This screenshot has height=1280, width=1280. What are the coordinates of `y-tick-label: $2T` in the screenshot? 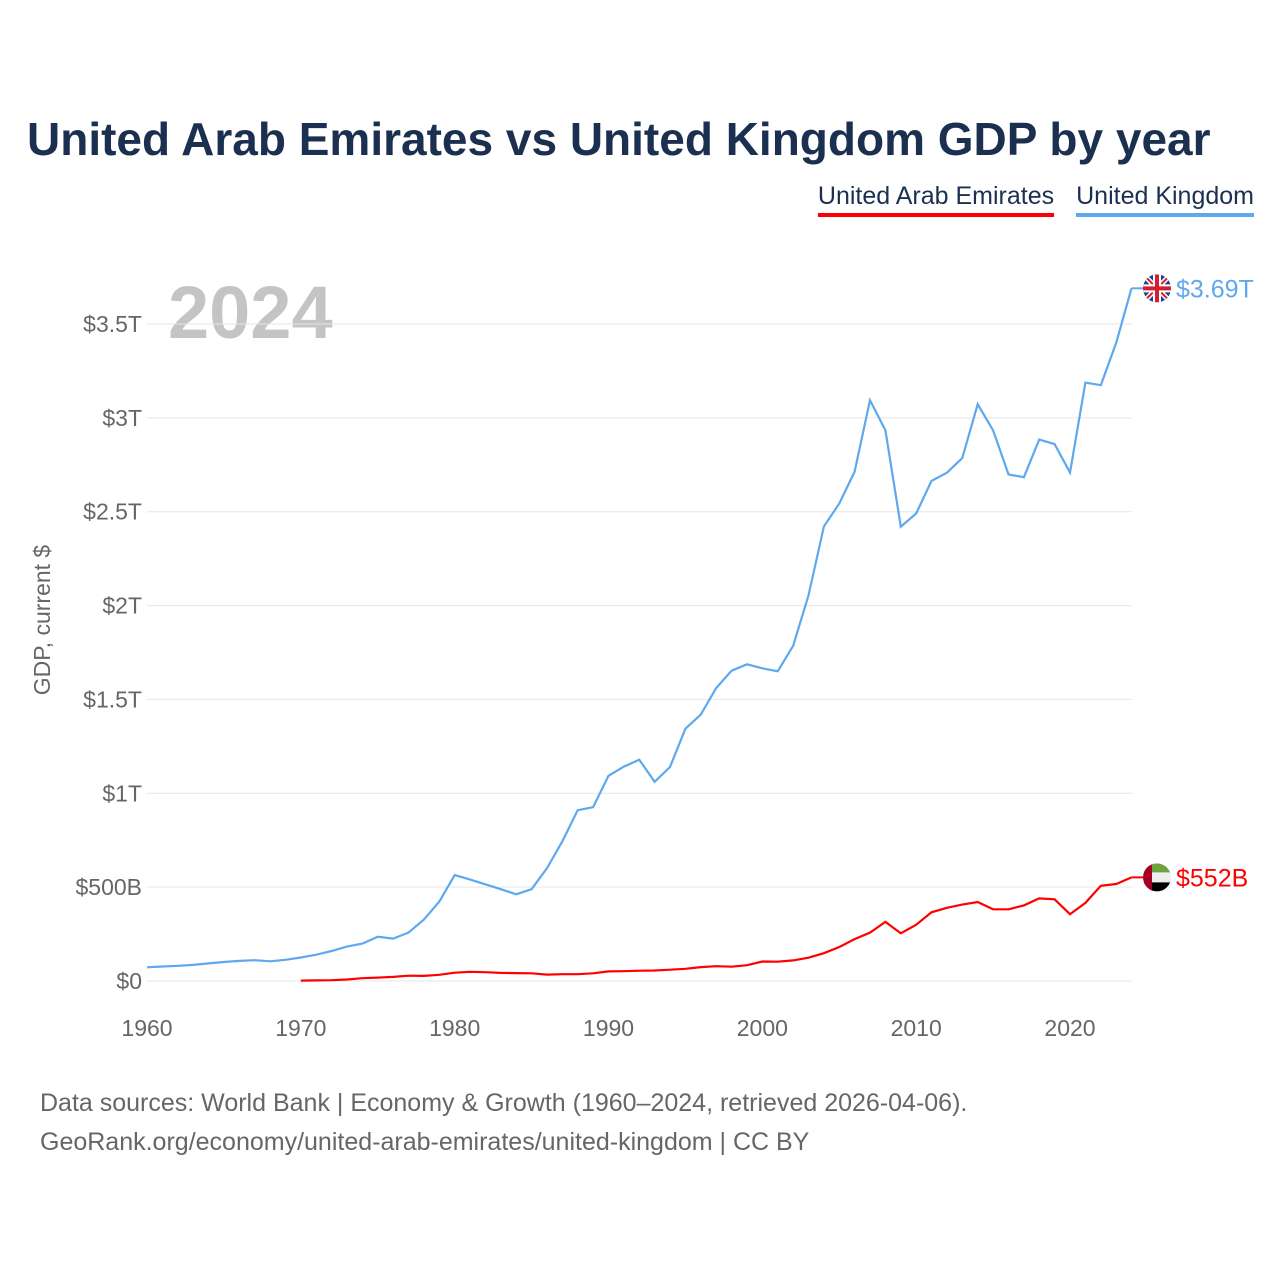 It's located at (122, 606).